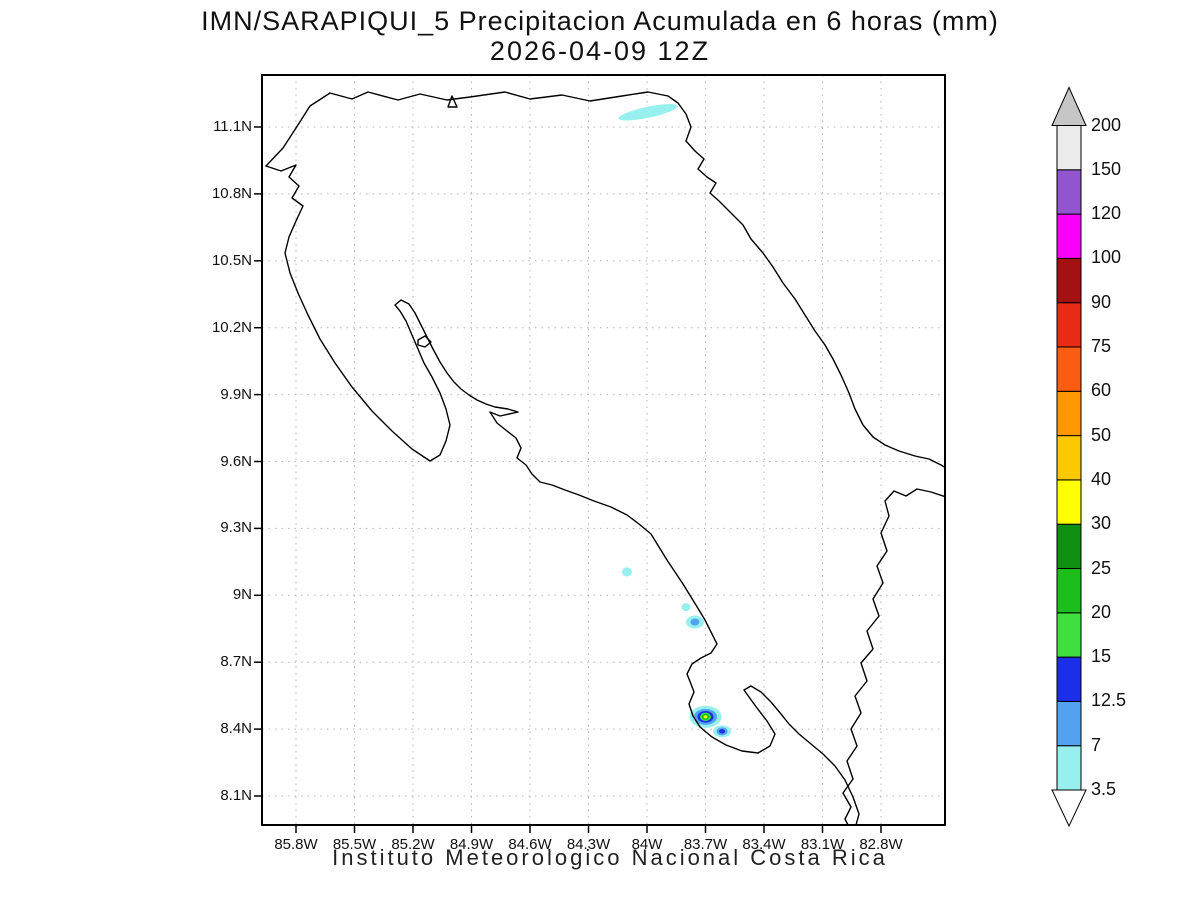 The width and height of the screenshot is (1200, 900). What do you see at coordinates (452, 101) in the screenshot?
I see `island-triangle-icon` at bounding box center [452, 101].